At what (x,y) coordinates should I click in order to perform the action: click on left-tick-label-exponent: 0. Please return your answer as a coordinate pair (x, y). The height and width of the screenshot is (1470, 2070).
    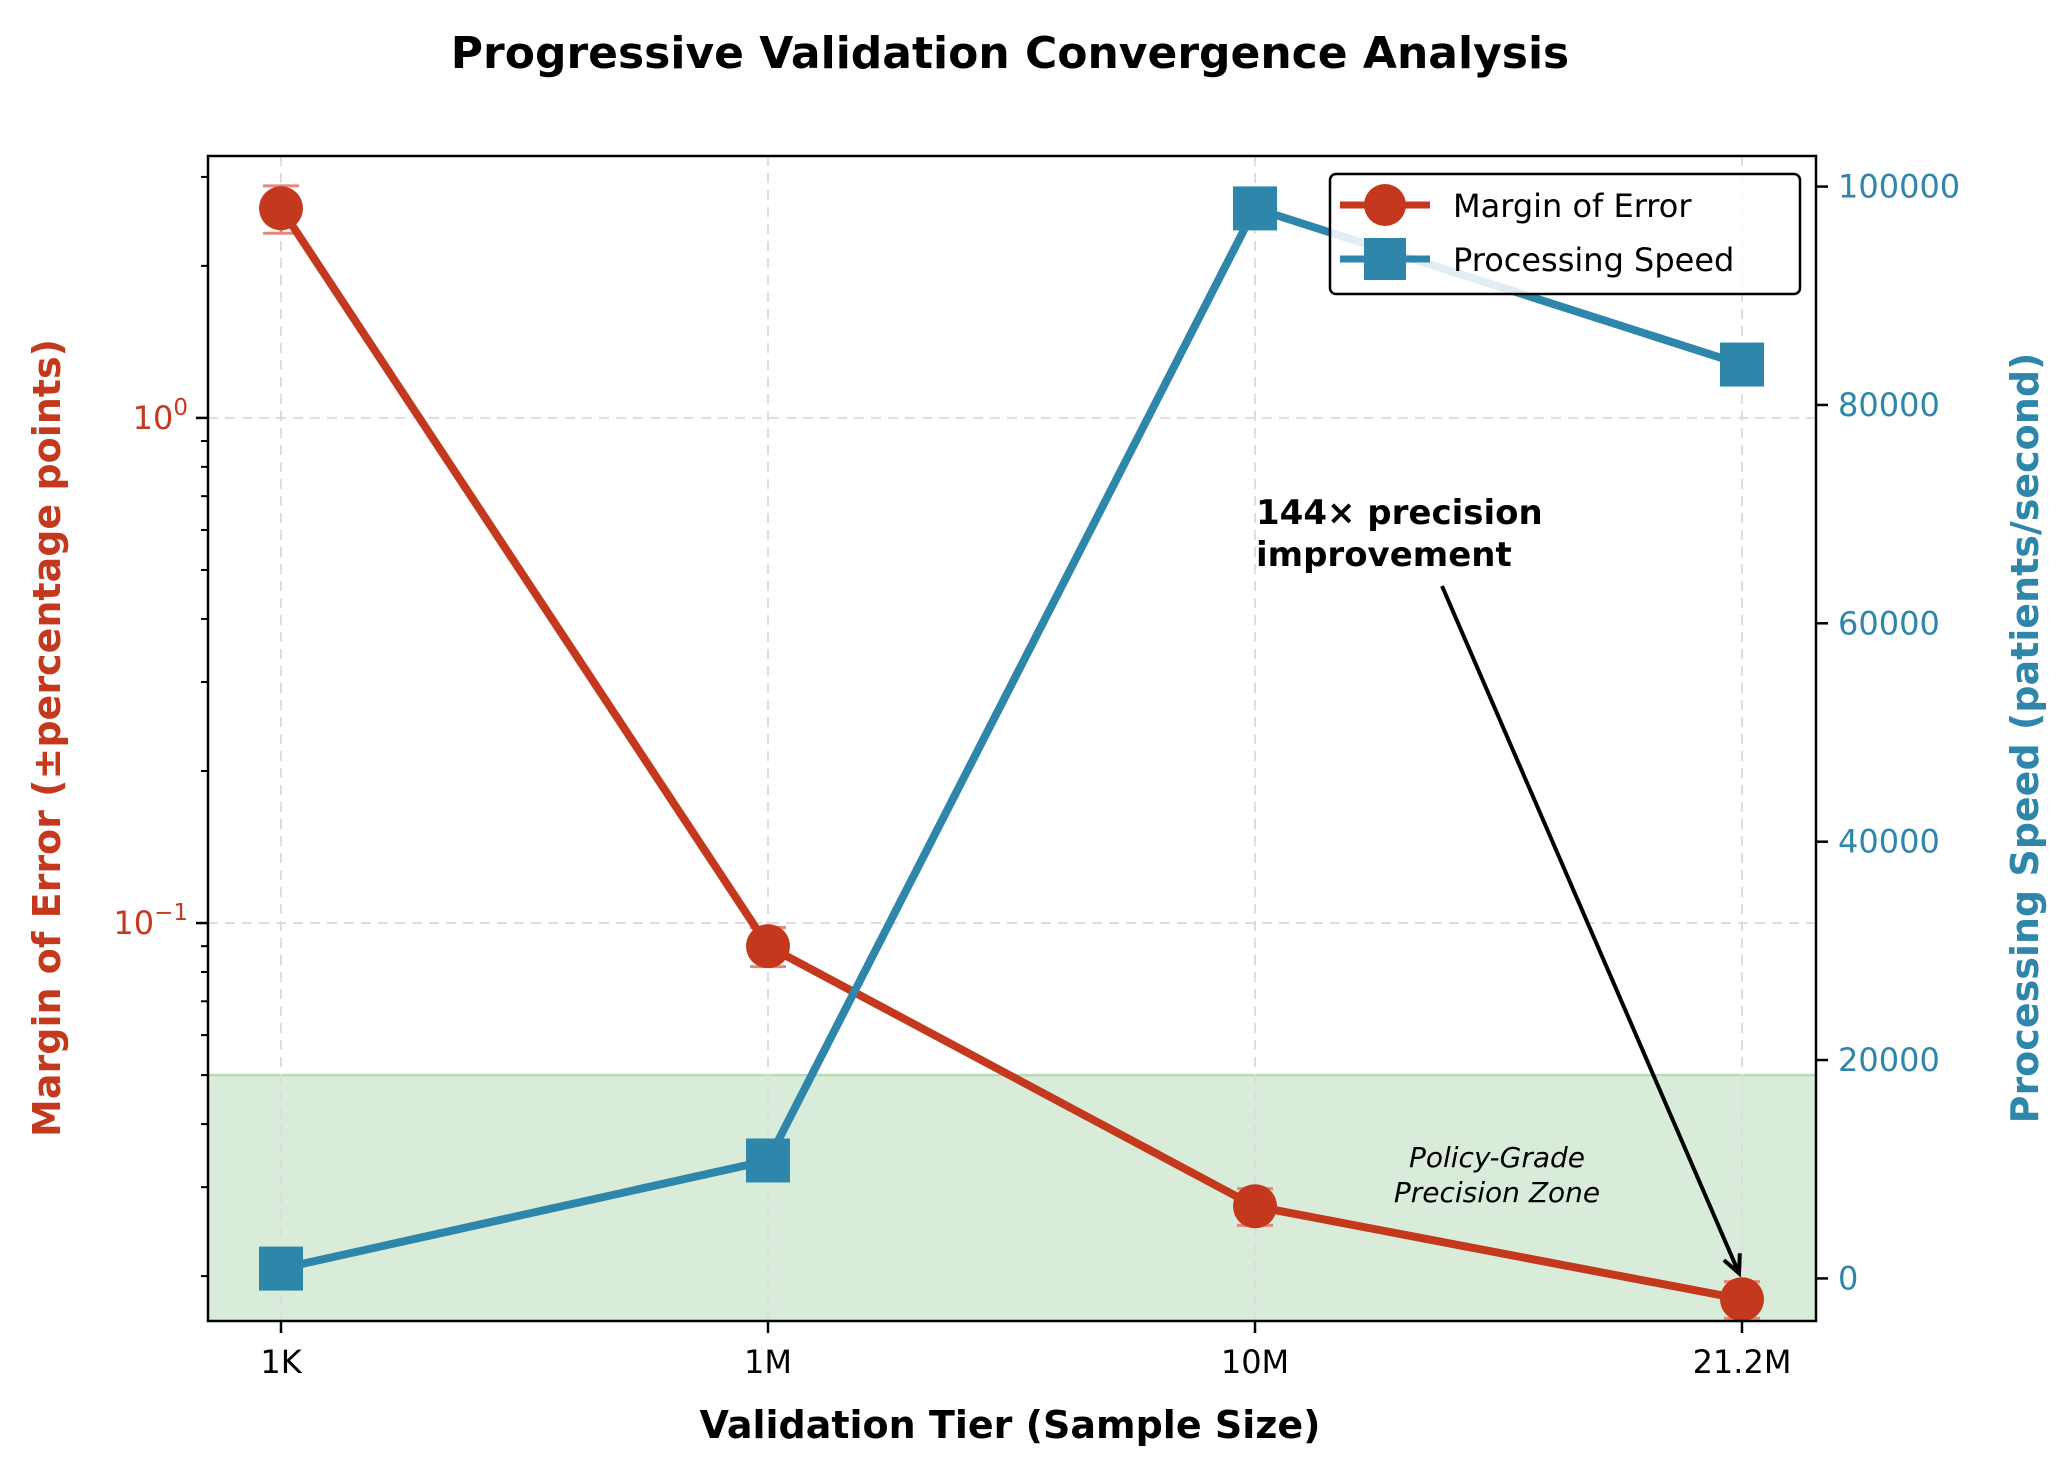
    Looking at the image, I should click on (180, 408).